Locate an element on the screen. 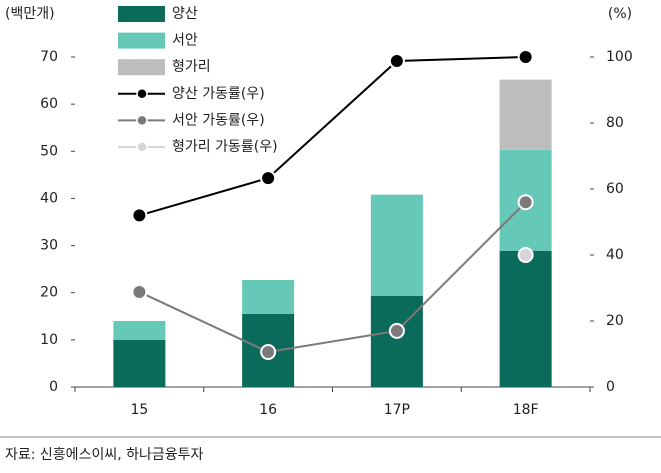 The width and height of the screenshot is (661, 473). y-tick-label: 50 is located at coordinates (49, 151).